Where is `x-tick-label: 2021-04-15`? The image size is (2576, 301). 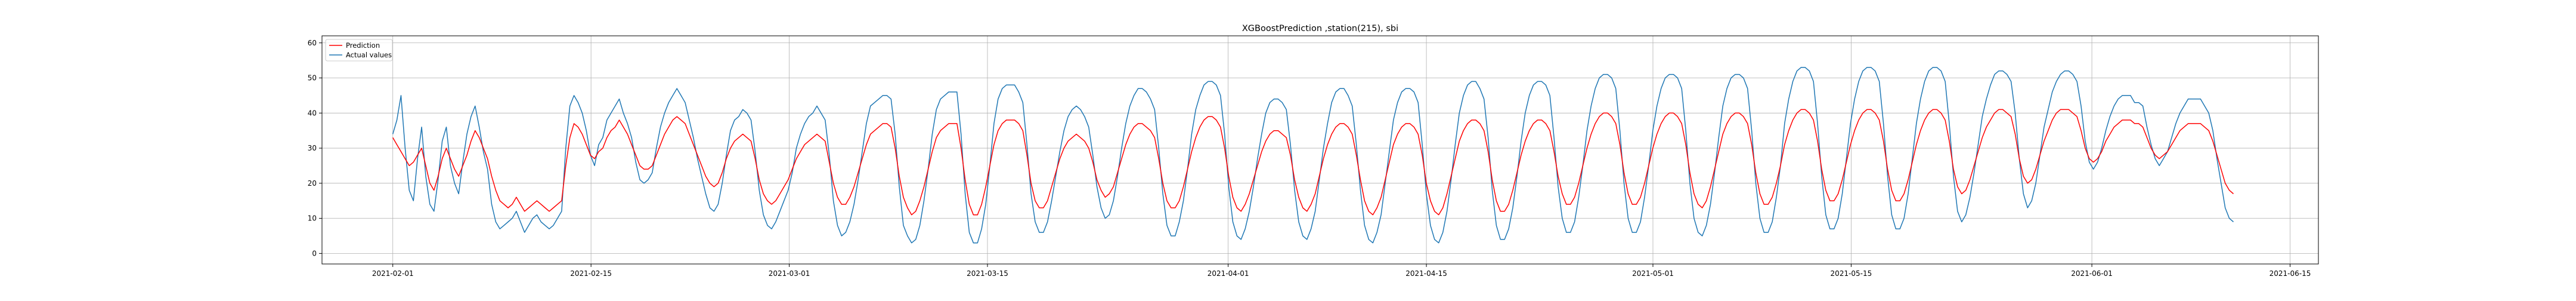
x-tick-label: 2021-04-15 is located at coordinates (1426, 273).